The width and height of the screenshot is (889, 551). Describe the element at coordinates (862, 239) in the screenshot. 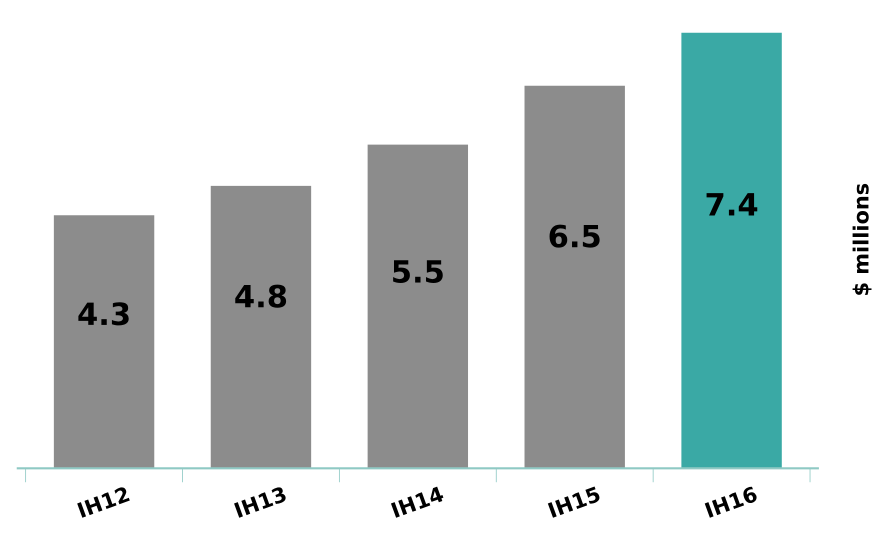

I see `y-axis-title: $ millions` at that location.